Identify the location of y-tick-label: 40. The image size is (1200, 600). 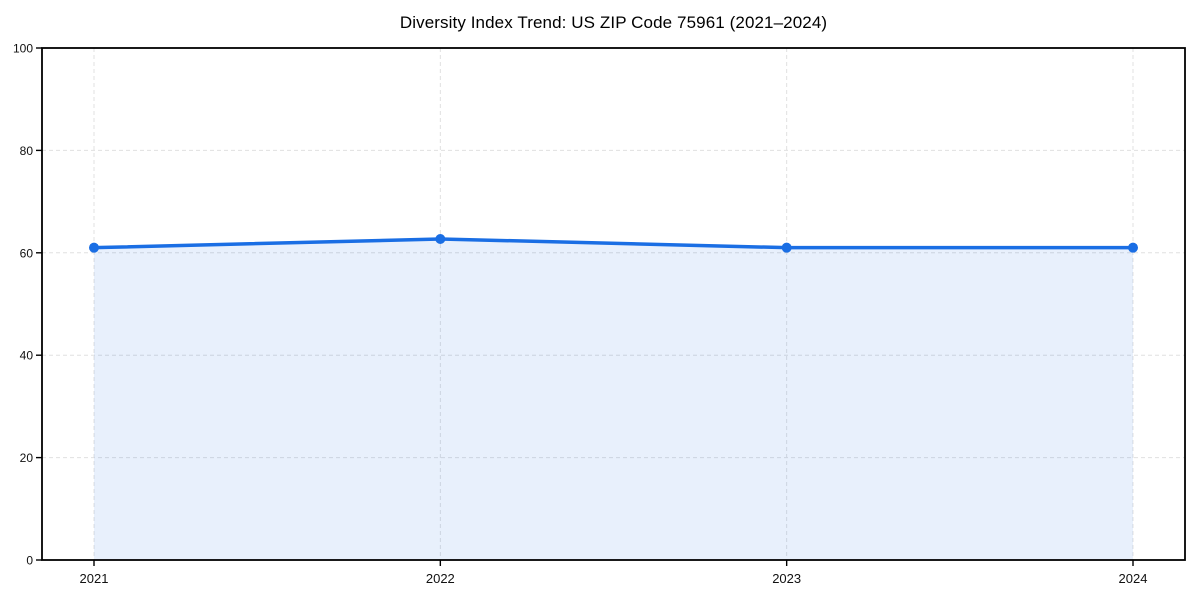
(27, 356).